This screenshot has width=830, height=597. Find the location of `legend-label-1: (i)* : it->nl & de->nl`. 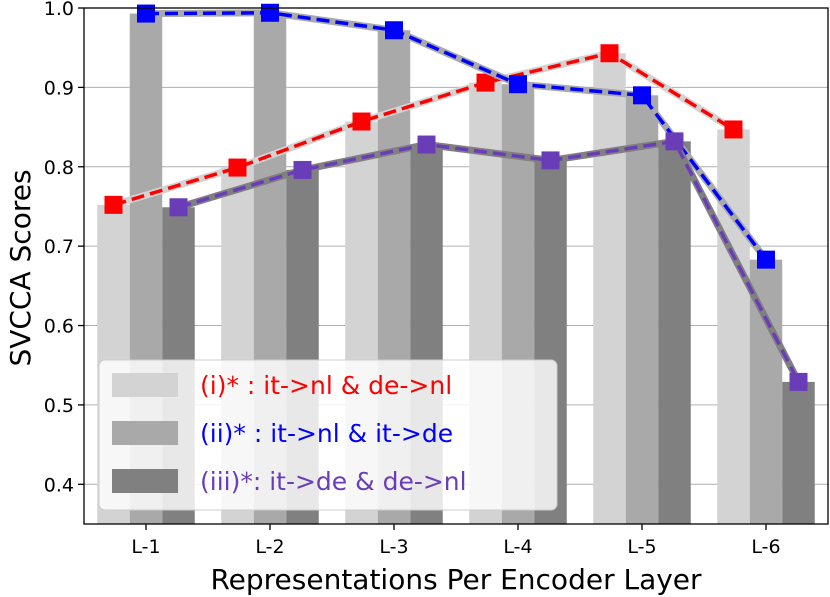

legend-label-1: (i)* : it->nl & de->nl is located at coordinates (326, 385).